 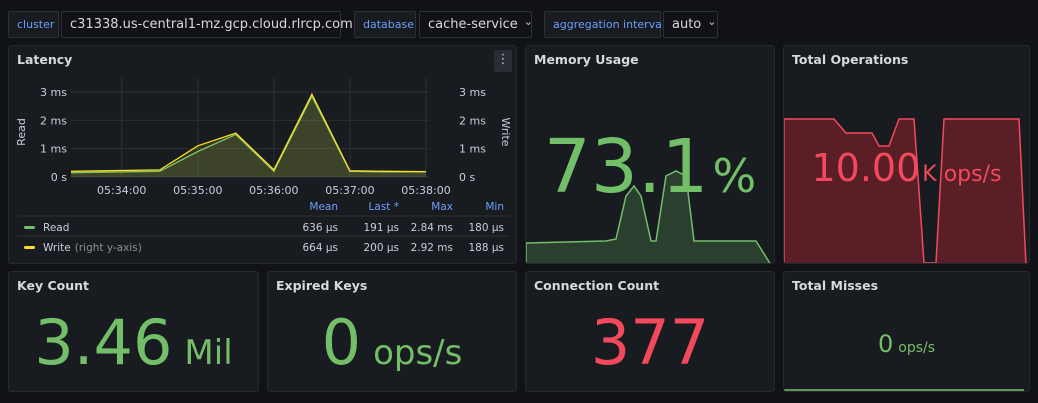 I want to click on series-area, so click(x=248, y=136).